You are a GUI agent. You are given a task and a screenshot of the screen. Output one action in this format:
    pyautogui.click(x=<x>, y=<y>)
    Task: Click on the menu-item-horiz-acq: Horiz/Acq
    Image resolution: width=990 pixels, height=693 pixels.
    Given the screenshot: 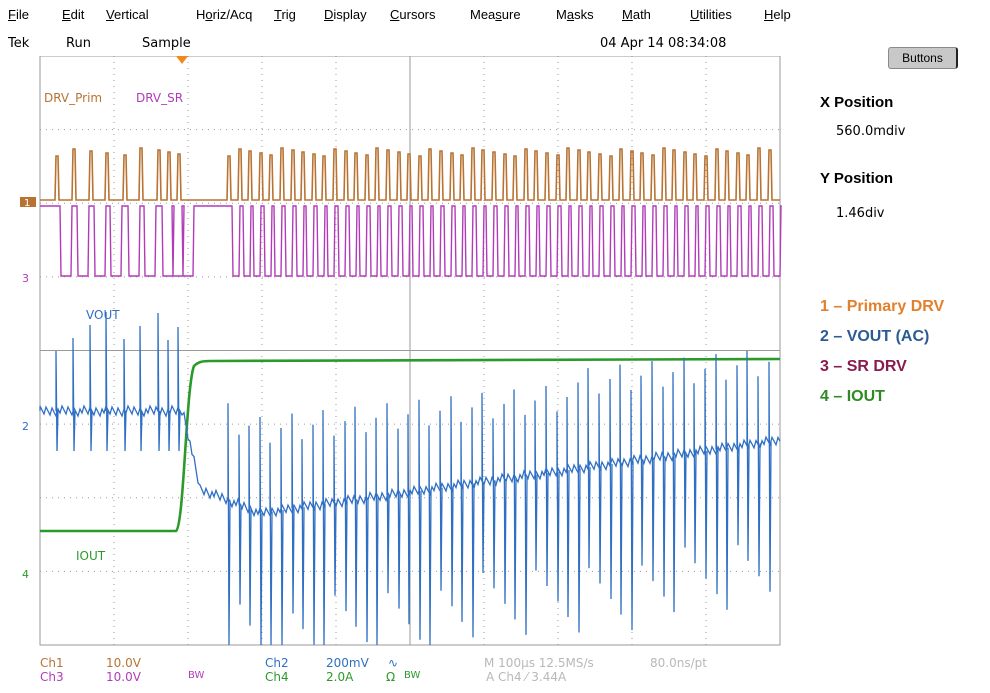 What is the action you would take?
    pyautogui.click(x=224, y=14)
    